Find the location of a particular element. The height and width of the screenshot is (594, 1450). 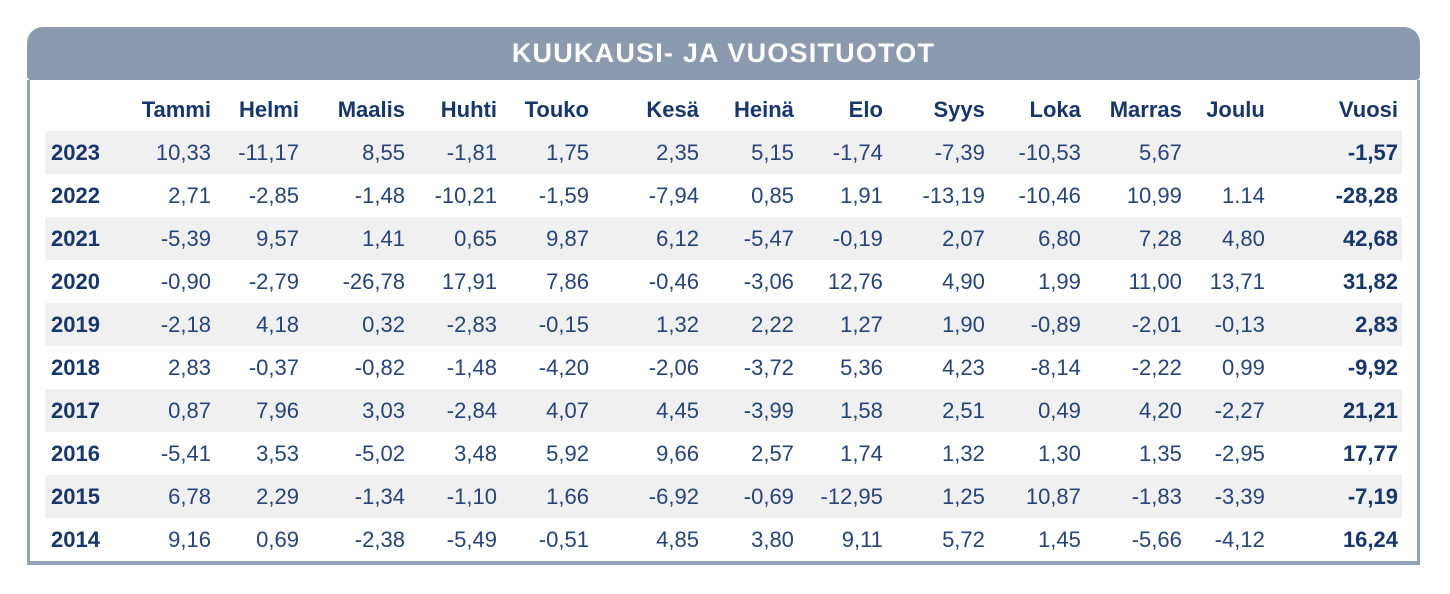

value-cell: -0,19 is located at coordinates (857, 238).